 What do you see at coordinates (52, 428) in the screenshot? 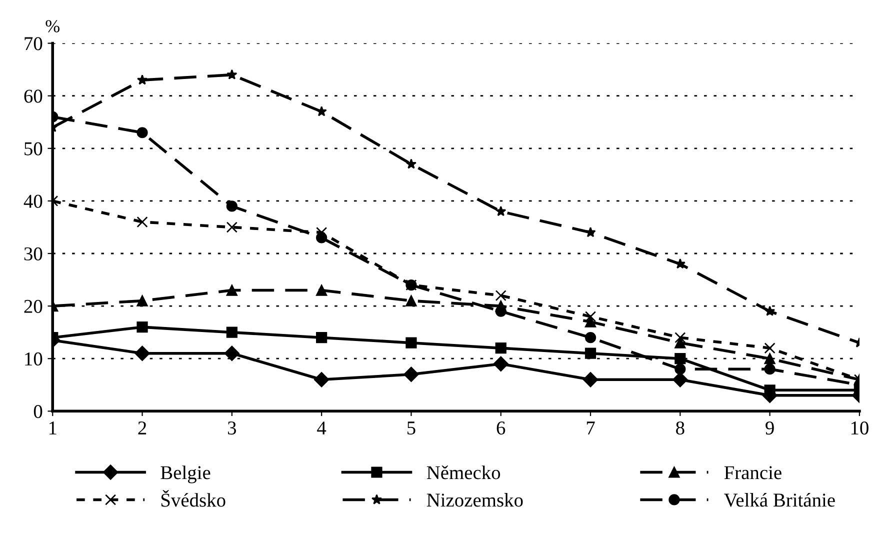
I see `x-tick-label: 1` at bounding box center [52, 428].